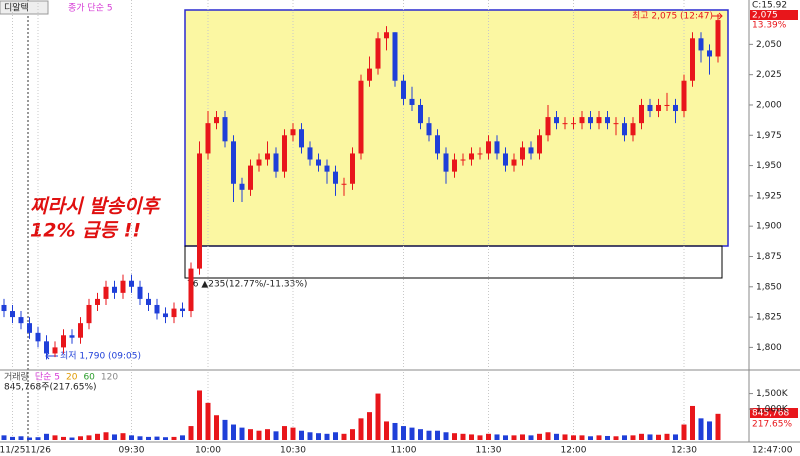 Image resolution: width=800 pixels, height=456 pixels. Describe the element at coordinates (38, 451) in the screenshot. I see `x-tick-label: 11/26` at that location.